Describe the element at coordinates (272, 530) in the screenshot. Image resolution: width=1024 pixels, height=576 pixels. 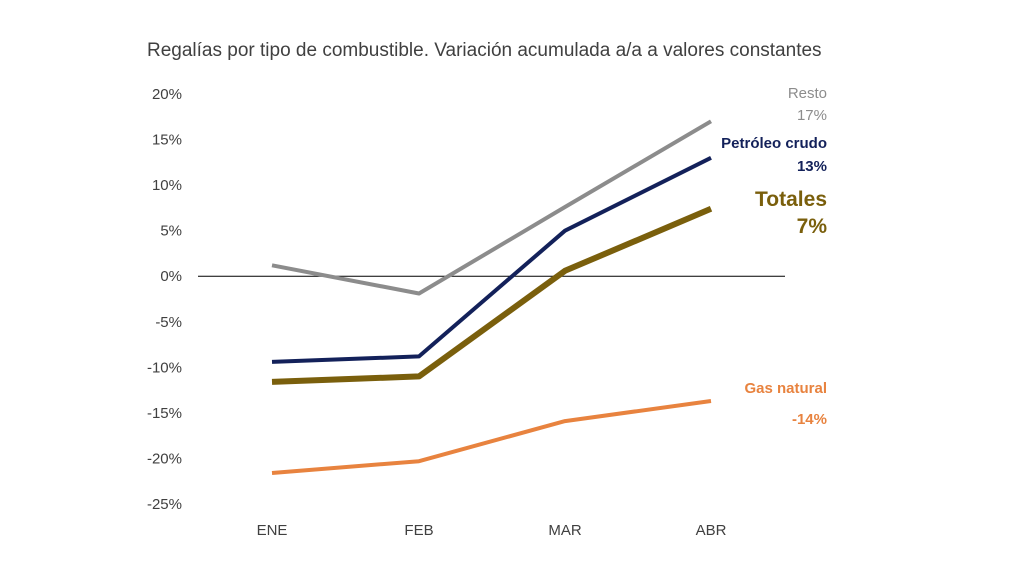
I see `x-tick-label: ENE` at that location.